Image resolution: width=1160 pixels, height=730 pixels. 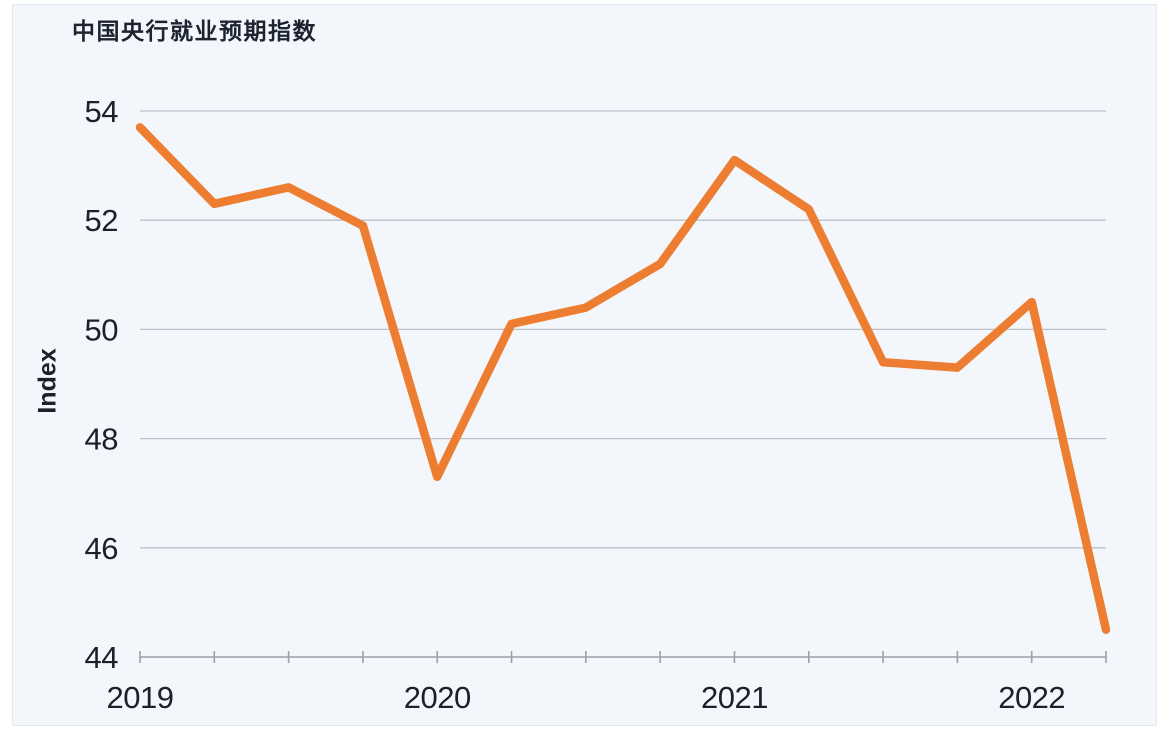 I want to click on x-tick-label: 2022, so click(x=1031, y=697).